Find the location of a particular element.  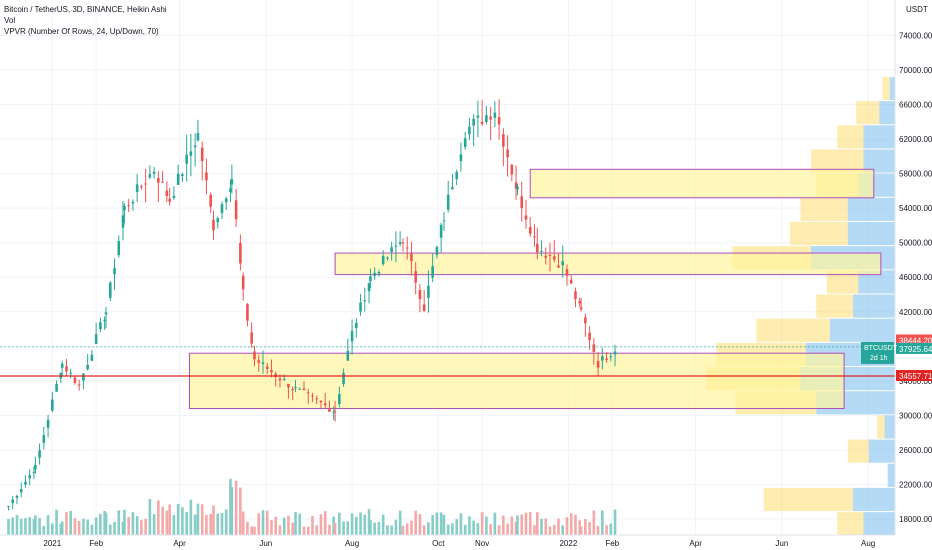

volume-bars is located at coordinates (312, 506).